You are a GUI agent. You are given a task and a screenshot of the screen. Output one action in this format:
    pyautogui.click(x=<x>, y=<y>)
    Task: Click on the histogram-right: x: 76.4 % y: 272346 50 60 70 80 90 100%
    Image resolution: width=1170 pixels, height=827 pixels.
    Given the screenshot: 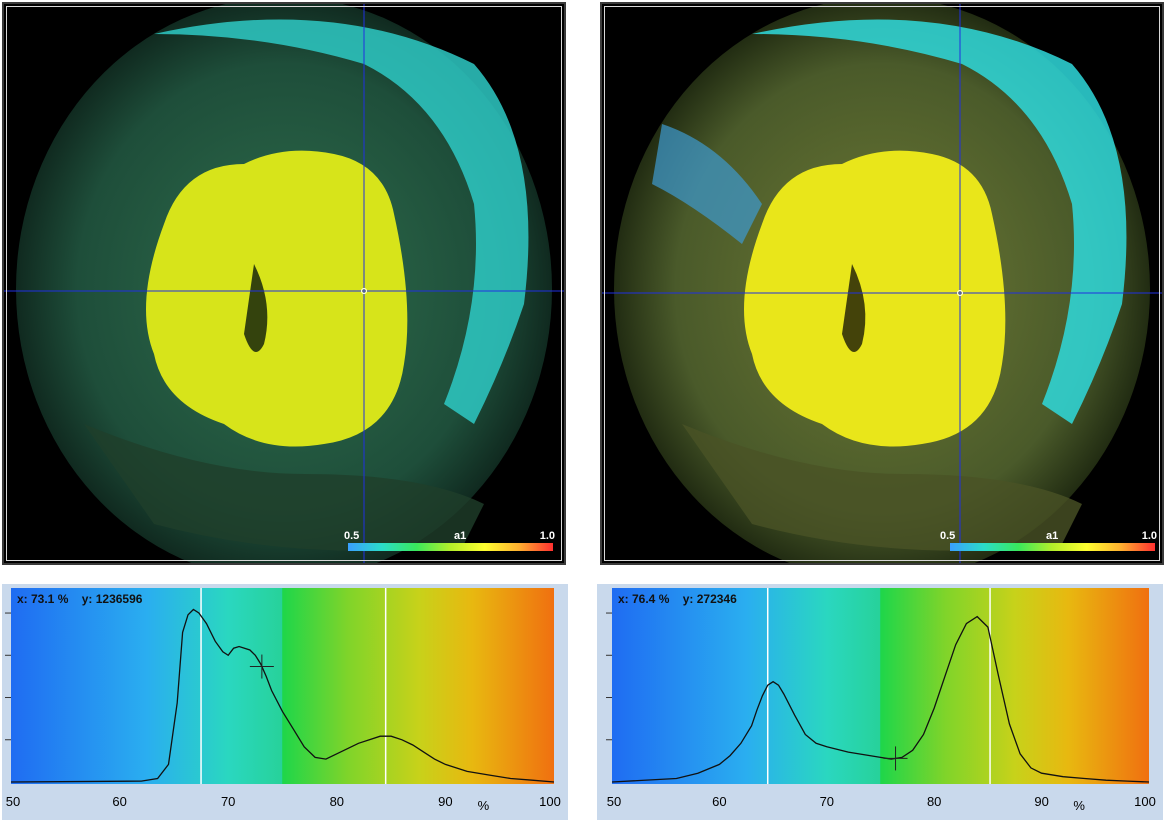 What is the action you would take?
    pyautogui.click(x=880, y=702)
    